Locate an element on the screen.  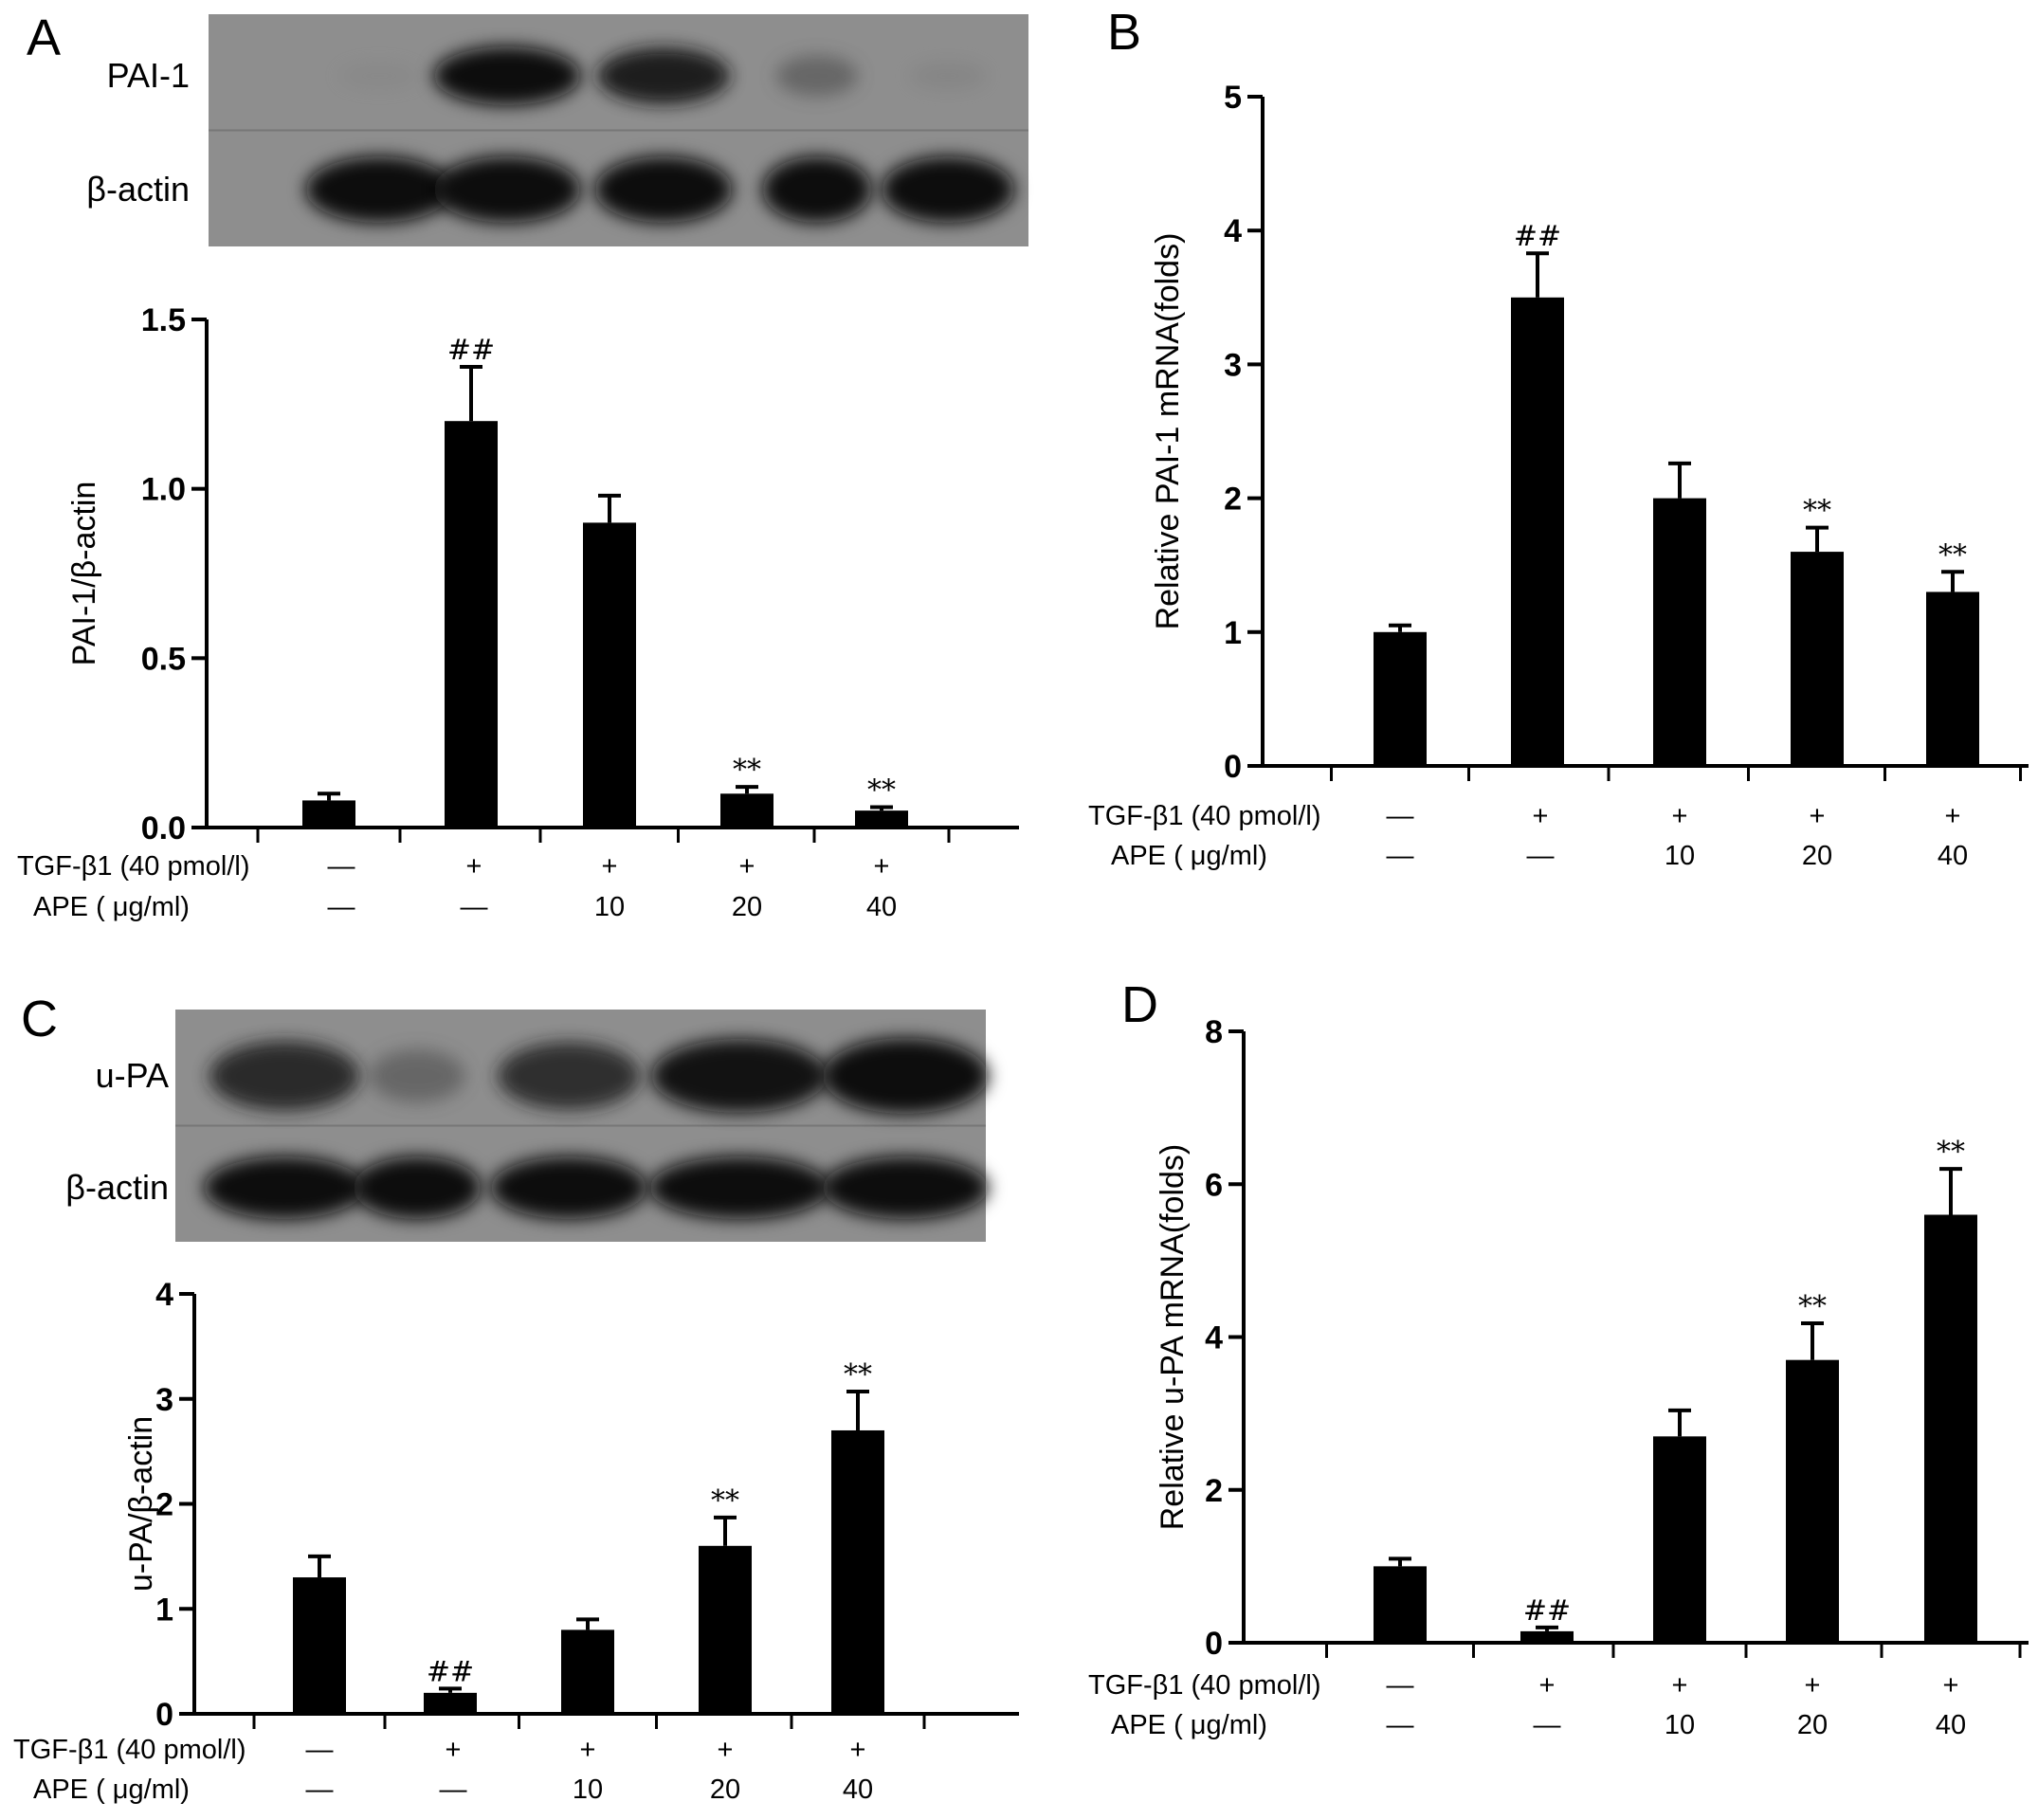
y-tick-label: 1.0 is located at coordinates (163, 490).